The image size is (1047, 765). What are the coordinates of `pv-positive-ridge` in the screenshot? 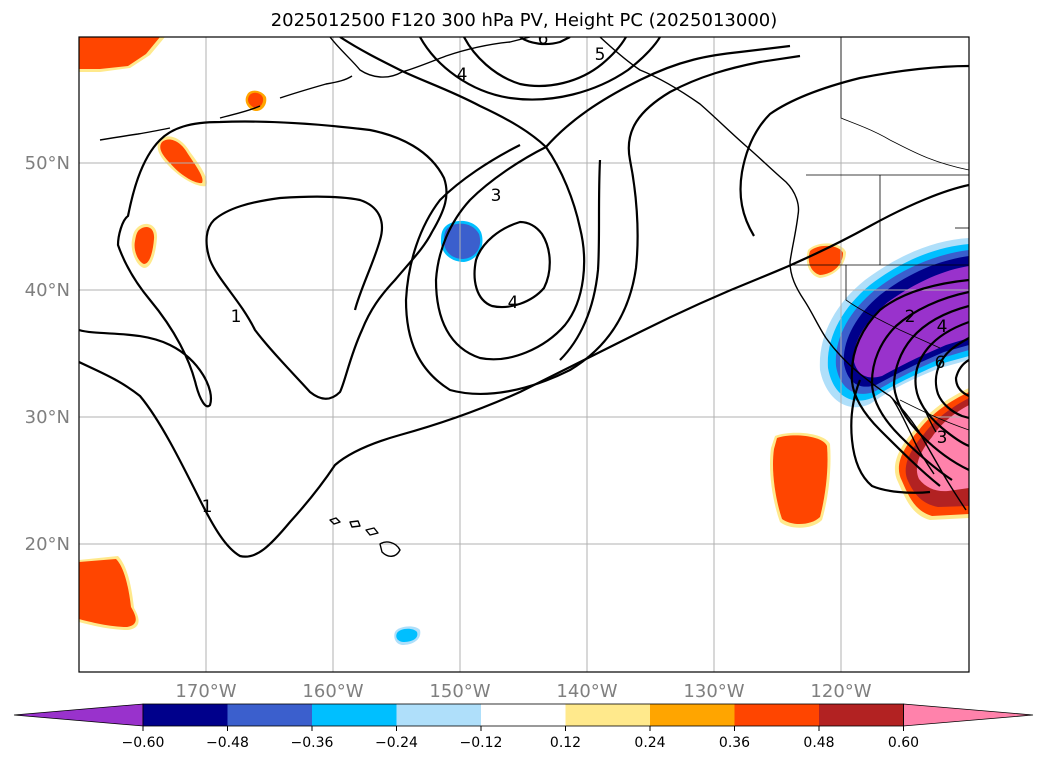 It's located at (942, 448).